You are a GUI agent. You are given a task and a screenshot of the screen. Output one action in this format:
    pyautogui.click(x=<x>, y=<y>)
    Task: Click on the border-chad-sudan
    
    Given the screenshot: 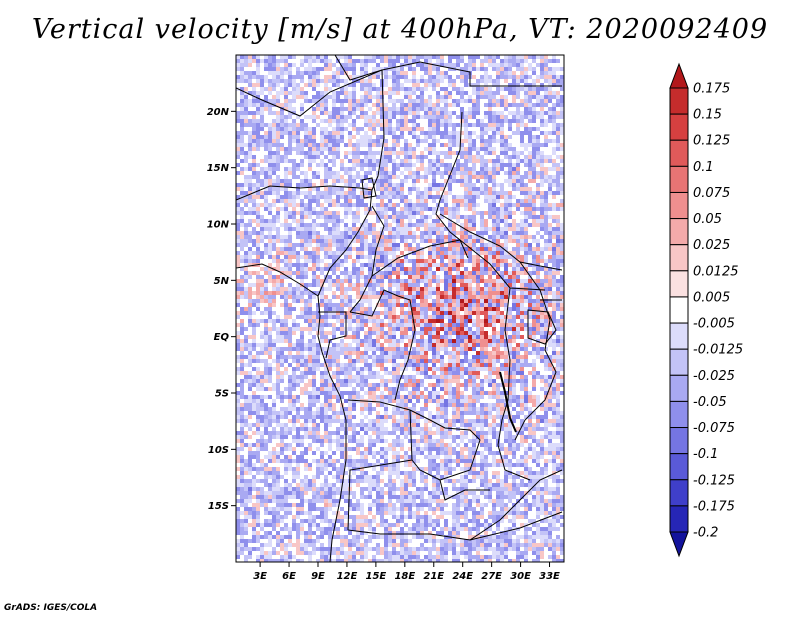 What is the action you would take?
    pyautogui.click(x=452, y=185)
    